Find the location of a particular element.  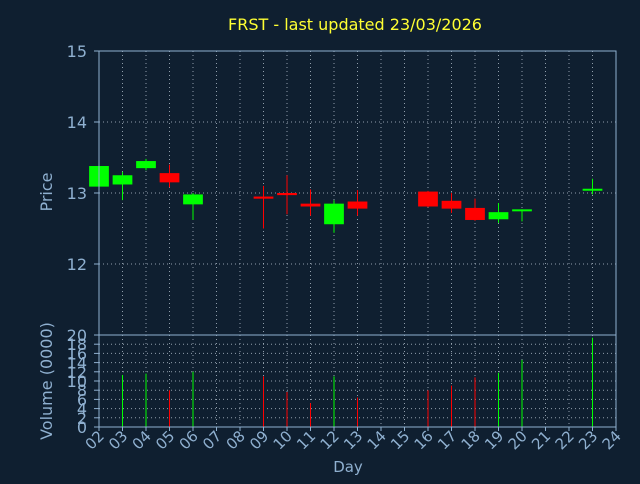

x-tick-label: 18 is located at coordinates (471, 440).